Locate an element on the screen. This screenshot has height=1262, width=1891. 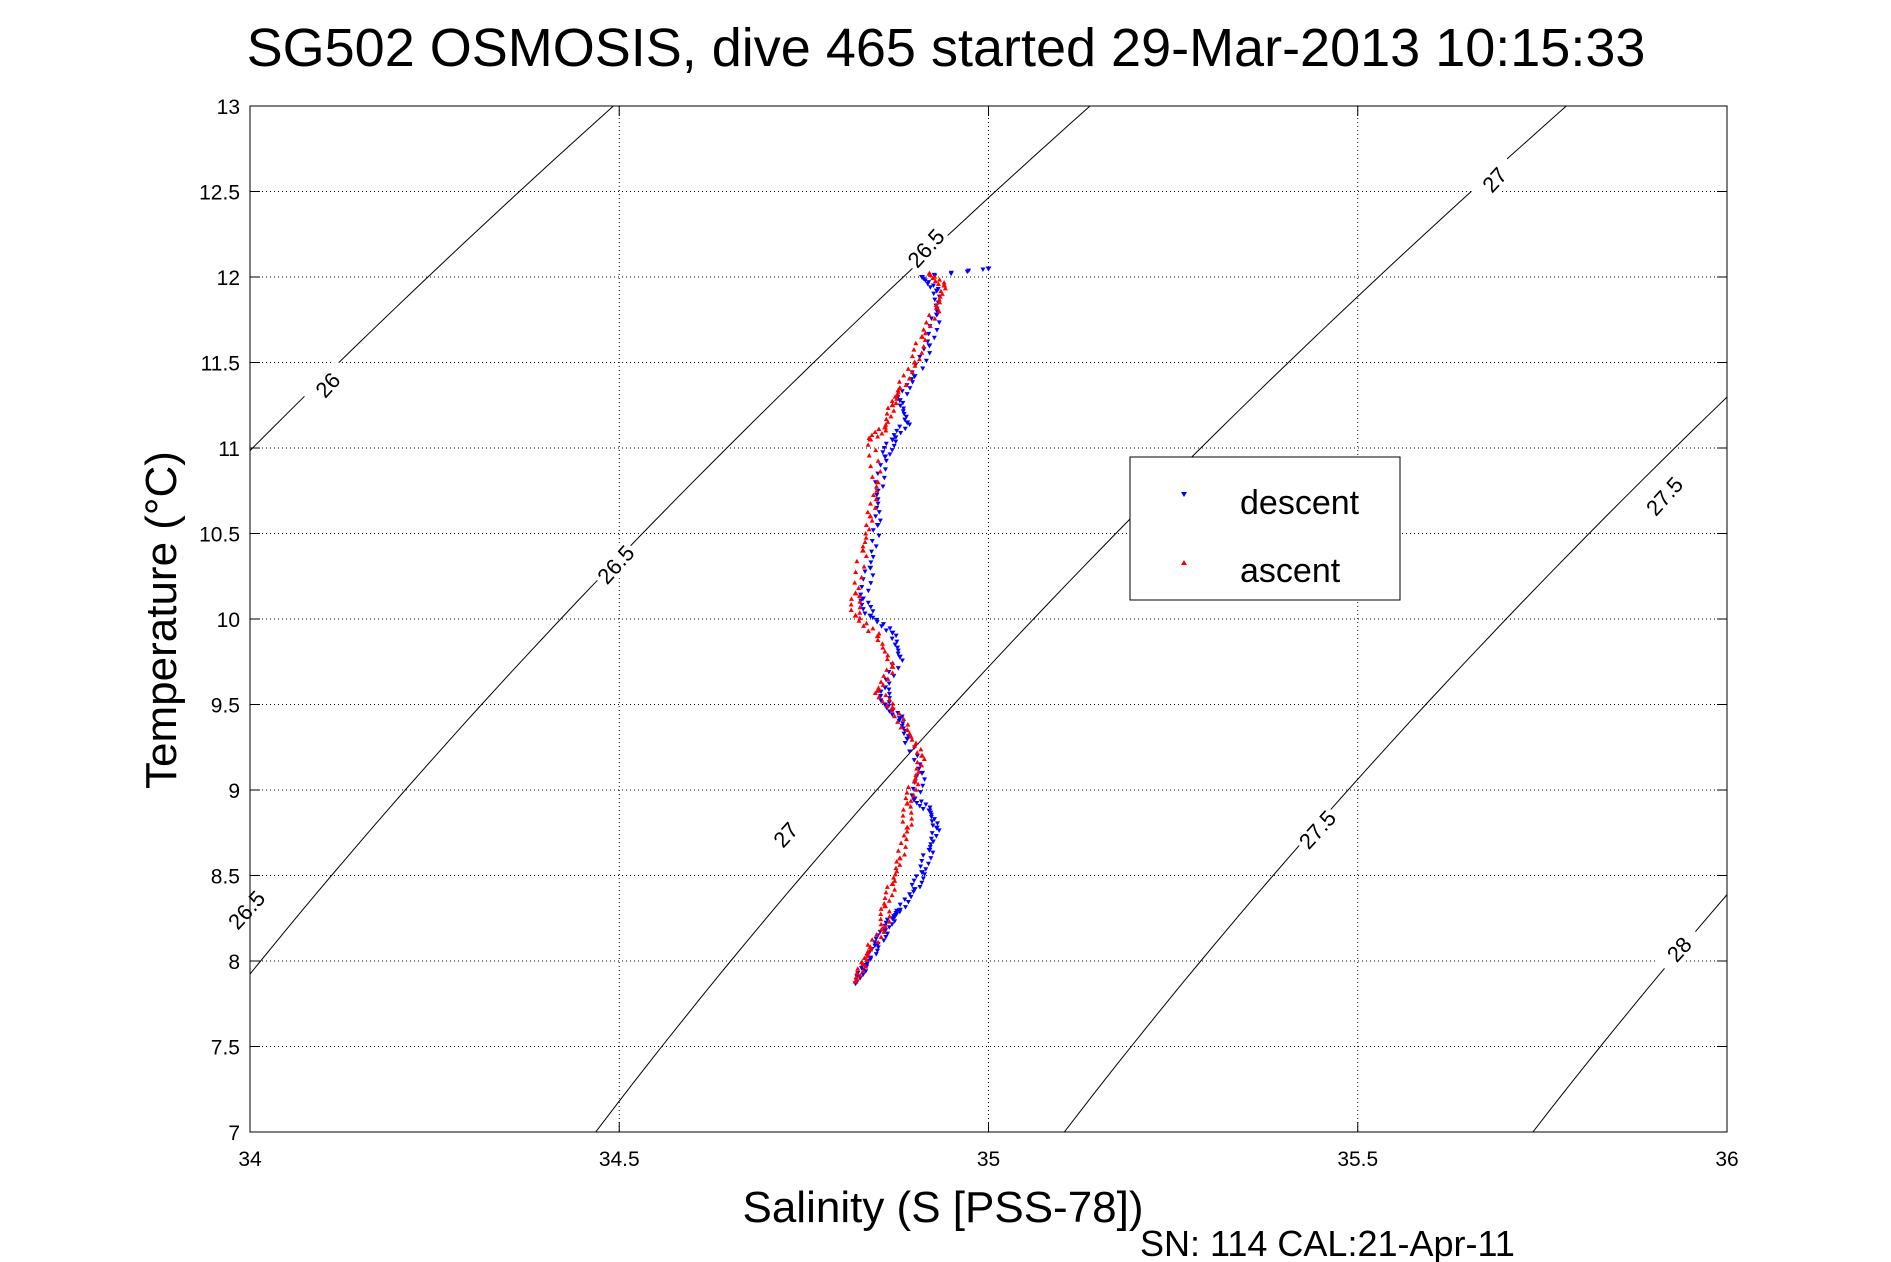
legend-ascent-label: ascent is located at coordinates (1290, 571).